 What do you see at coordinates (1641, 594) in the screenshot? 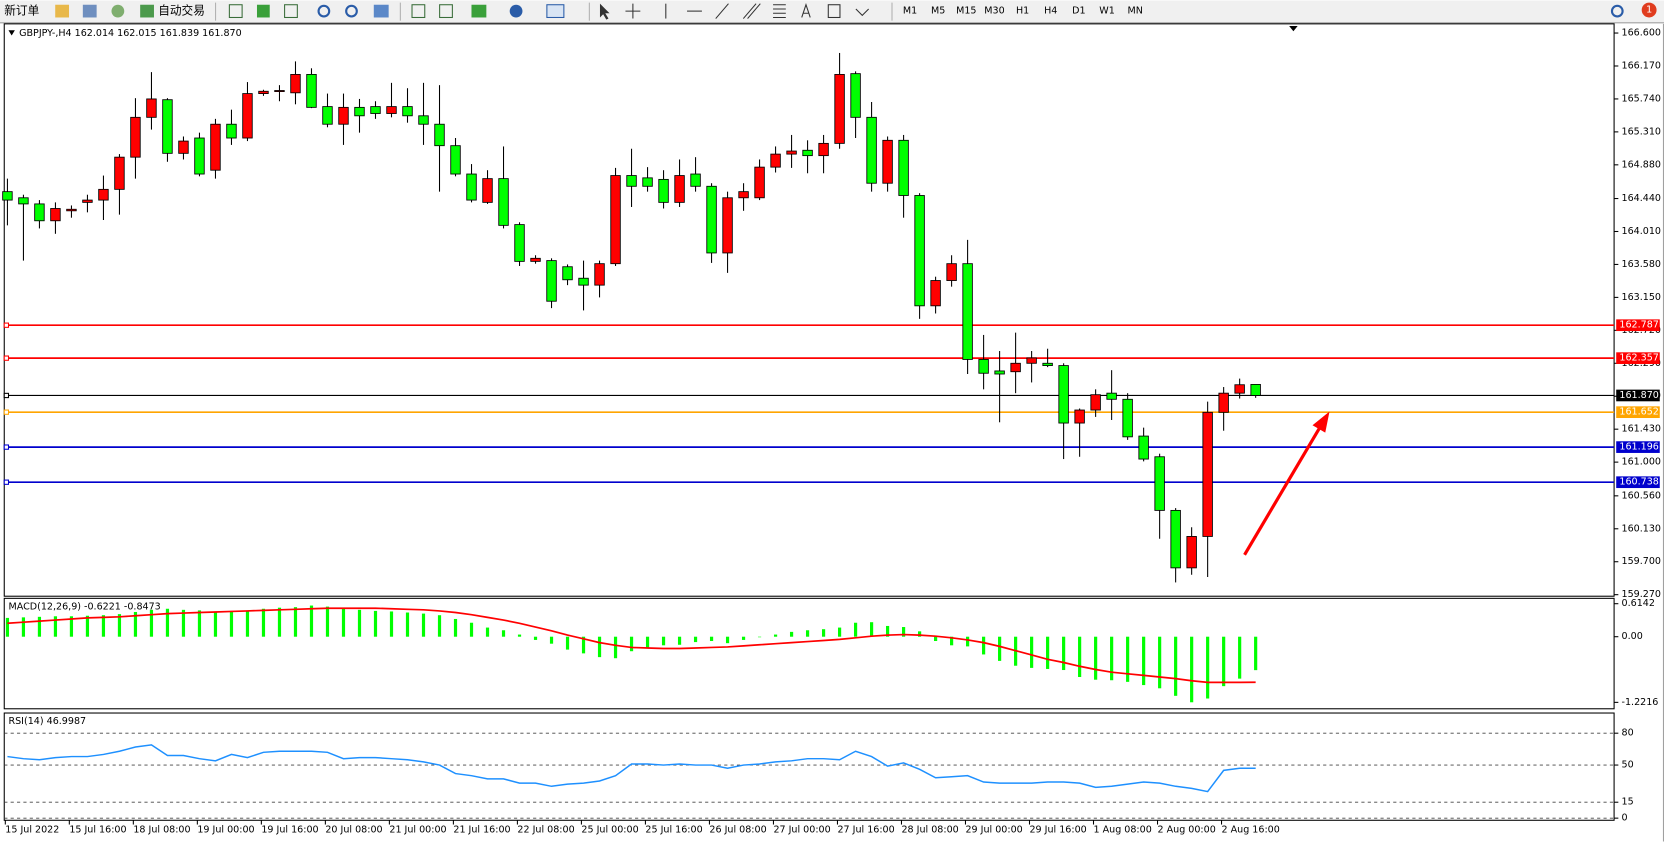
I see `y-tick-label: 159.270` at bounding box center [1641, 594].